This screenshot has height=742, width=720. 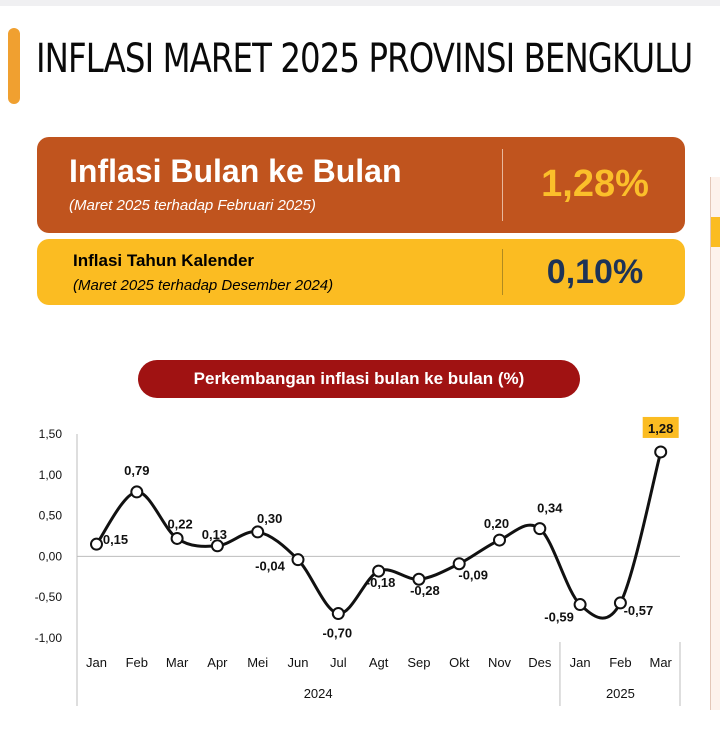 I want to click on ytd-inflation-value: 0,10%, so click(x=595, y=272).